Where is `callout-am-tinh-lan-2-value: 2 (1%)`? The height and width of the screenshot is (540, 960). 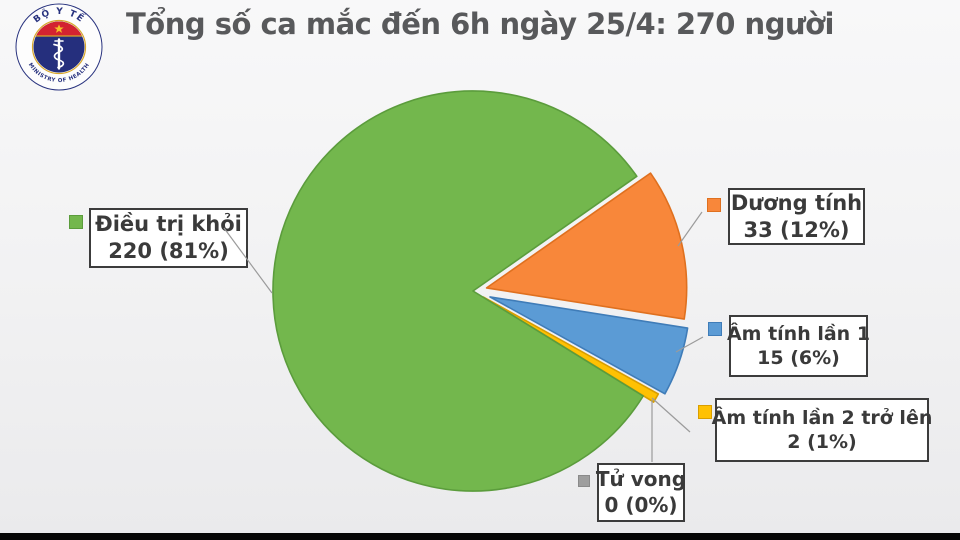
callout-am-tinh-lan-2-value: 2 (1%) is located at coordinates (822, 442).